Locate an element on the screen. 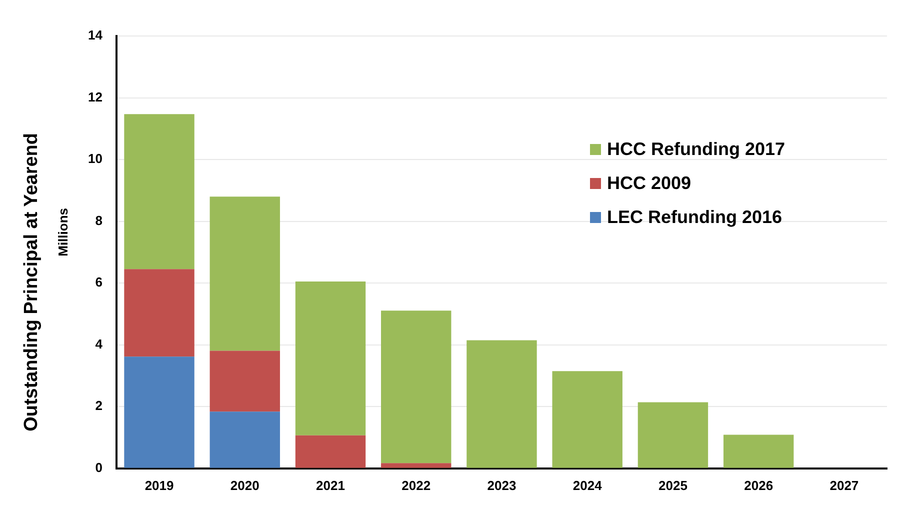 This screenshot has height=518, width=909. y-tick-label: 2 is located at coordinates (98, 406).